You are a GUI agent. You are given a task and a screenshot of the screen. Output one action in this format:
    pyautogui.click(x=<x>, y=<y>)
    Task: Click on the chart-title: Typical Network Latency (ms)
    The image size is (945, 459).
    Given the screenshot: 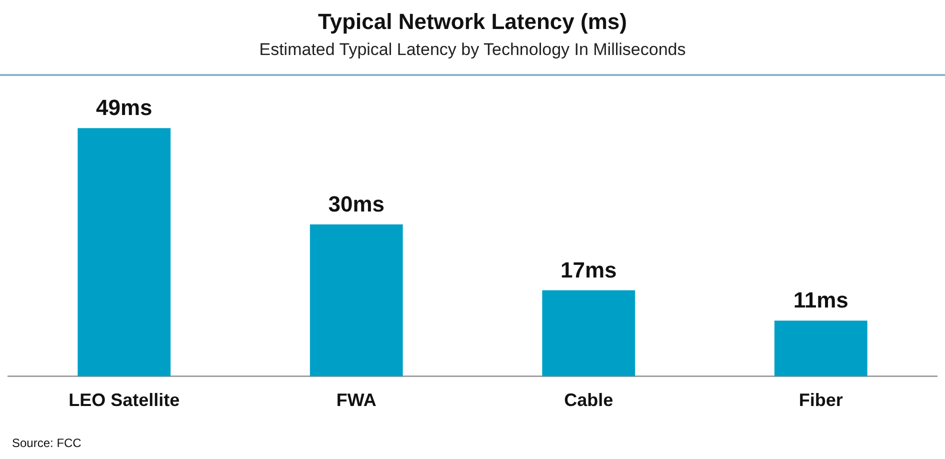 What is the action you would take?
    pyautogui.click(x=472, y=21)
    